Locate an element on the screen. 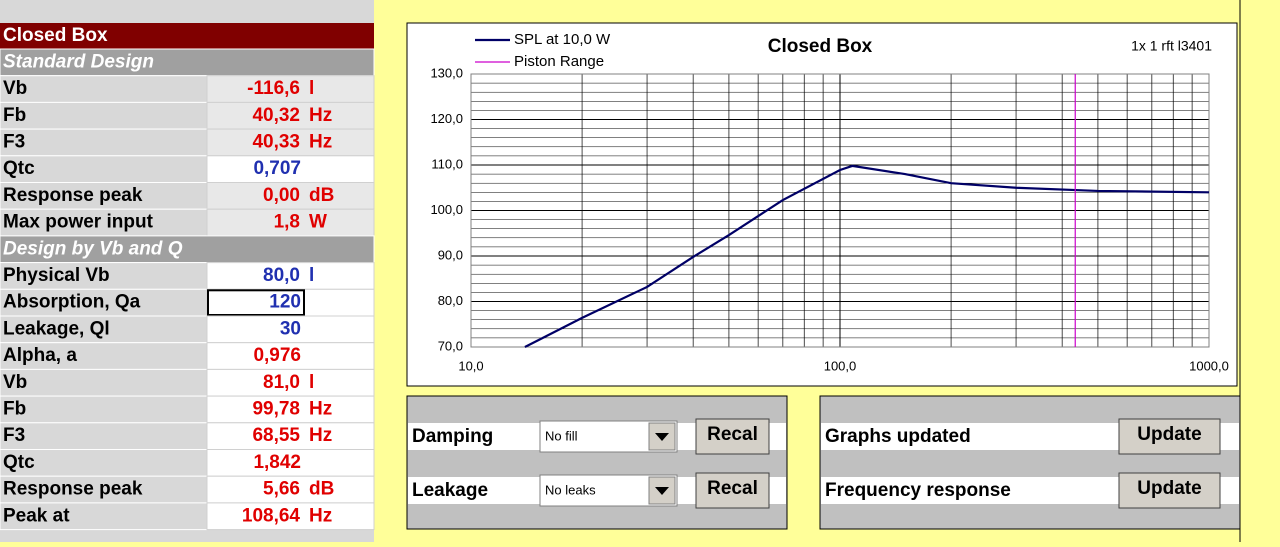 The height and width of the screenshot is (547, 1280). section-label: Standard Design is located at coordinates (78, 61).